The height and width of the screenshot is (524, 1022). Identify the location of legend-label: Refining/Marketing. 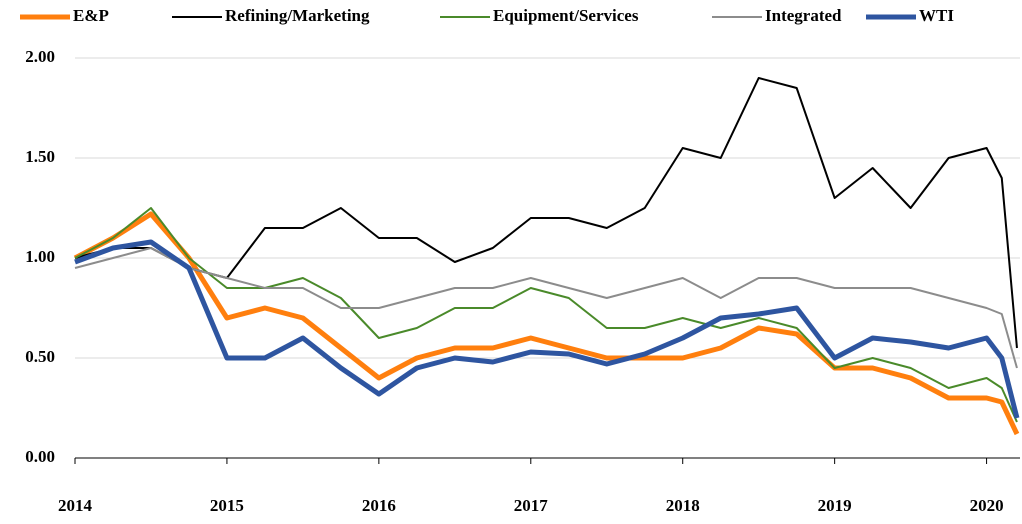
(297, 15).